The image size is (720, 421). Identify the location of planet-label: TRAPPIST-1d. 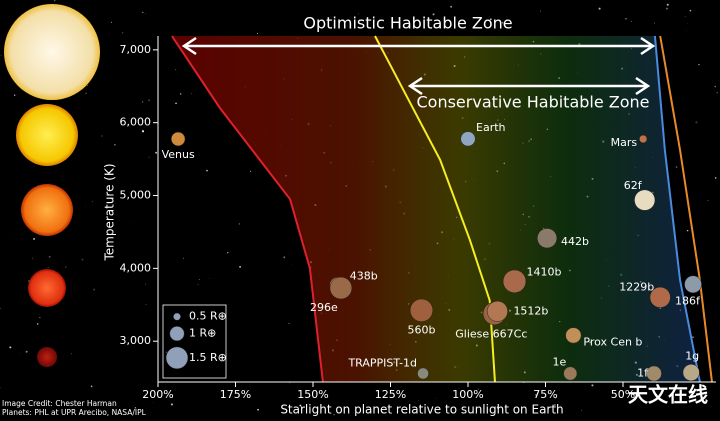
(382, 362).